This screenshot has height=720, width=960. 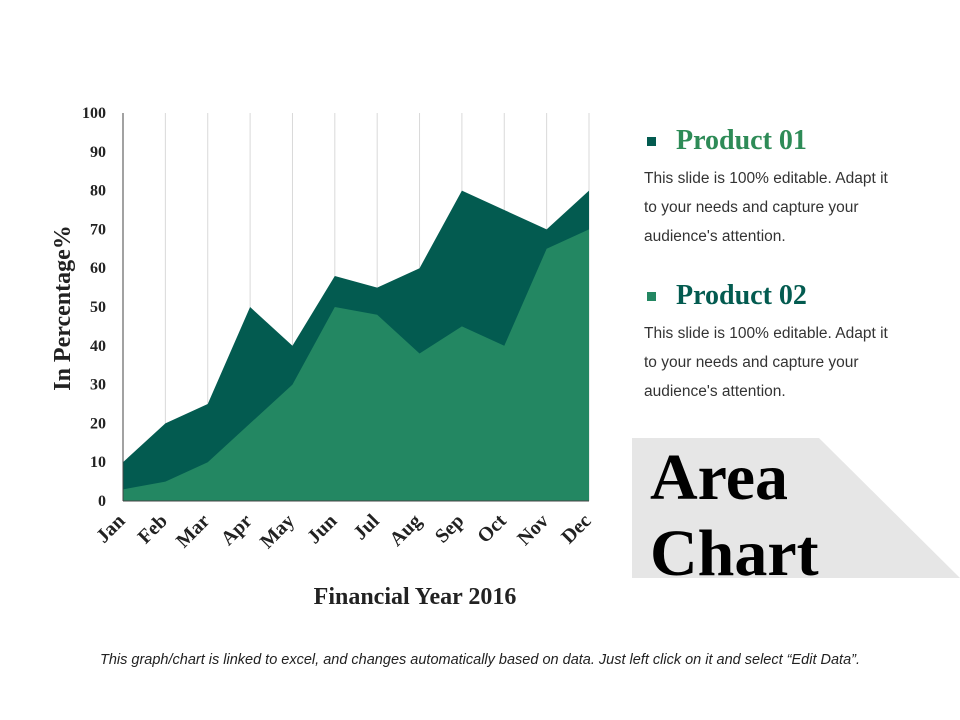 What do you see at coordinates (193, 531) in the screenshot?
I see `x-tick-mar: Mar` at bounding box center [193, 531].